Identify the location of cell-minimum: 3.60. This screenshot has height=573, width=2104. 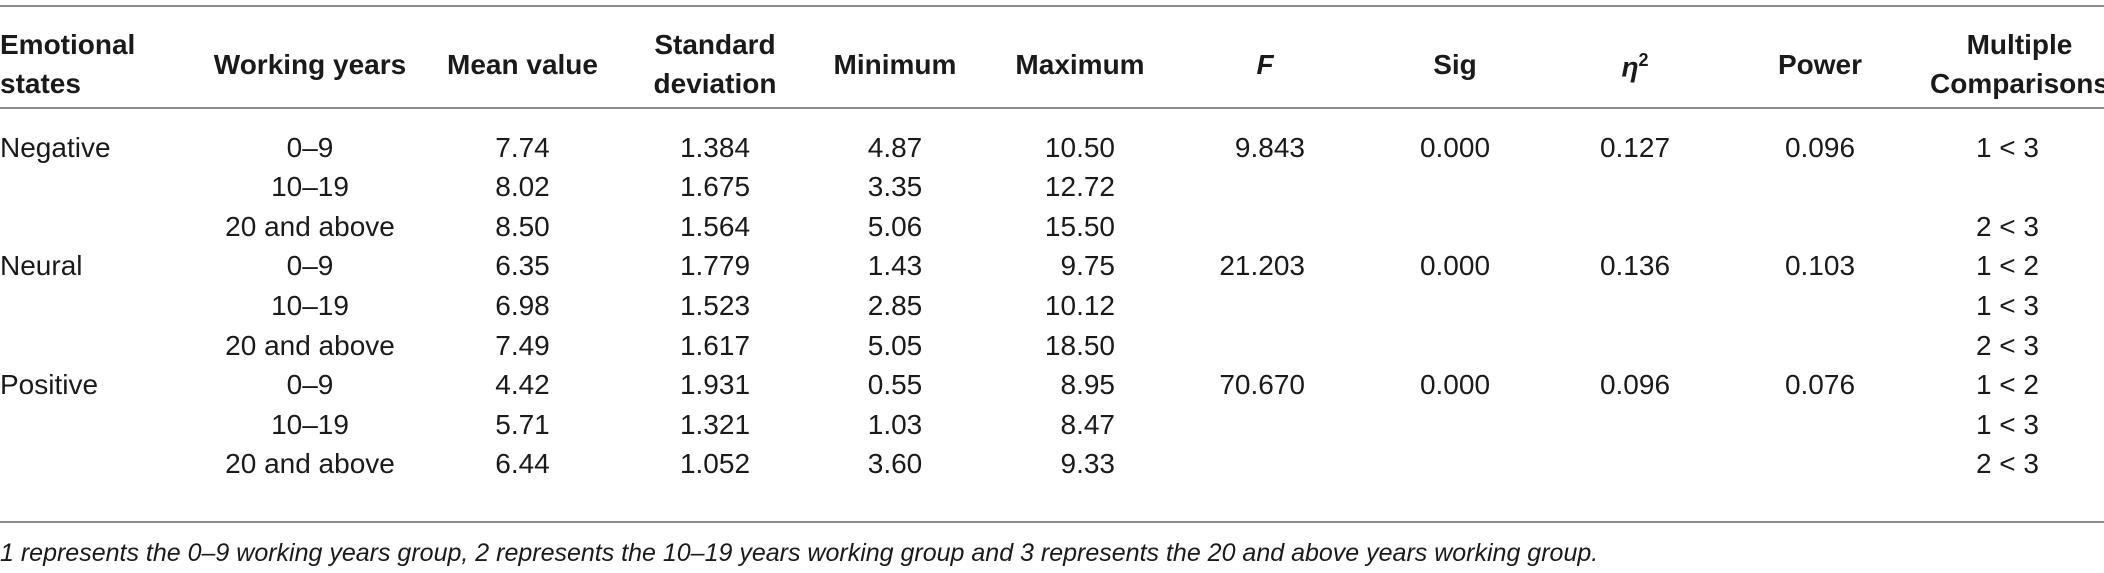
(895, 464).